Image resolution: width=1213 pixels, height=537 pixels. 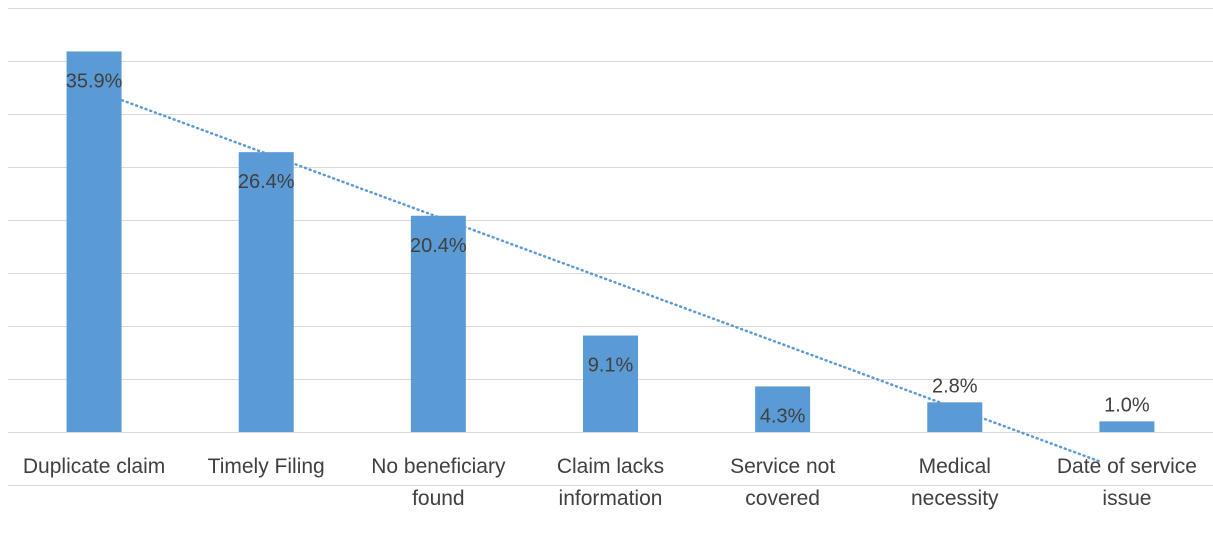 I want to click on category-label: information, so click(x=611, y=498).